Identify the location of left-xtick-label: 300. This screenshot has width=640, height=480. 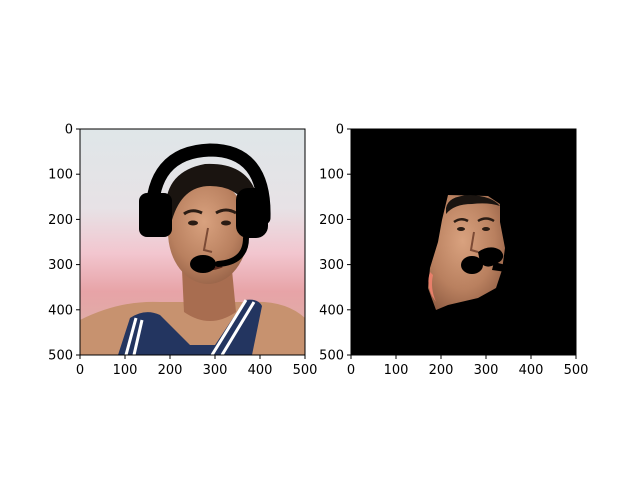
(215, 370).